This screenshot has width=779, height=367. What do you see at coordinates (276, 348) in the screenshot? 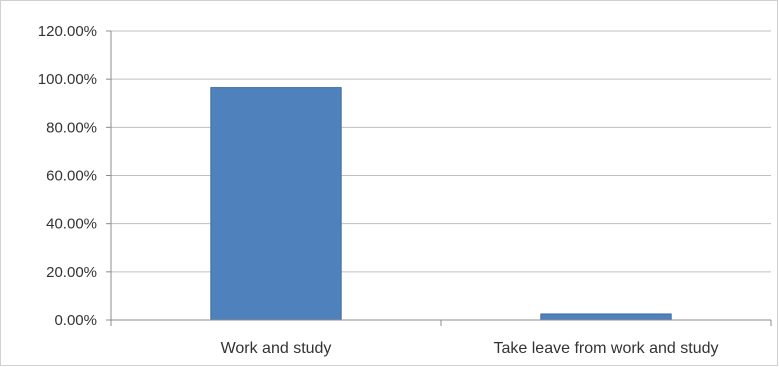
I see `x-category-label: Work and study` at bounding box center [276, 348].